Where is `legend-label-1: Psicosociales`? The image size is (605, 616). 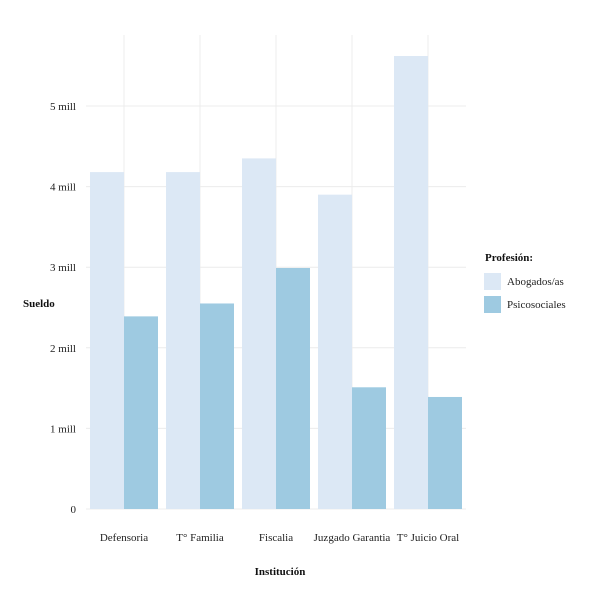 legend-label-1: Psicosociales is located at coordinates (536, 305).